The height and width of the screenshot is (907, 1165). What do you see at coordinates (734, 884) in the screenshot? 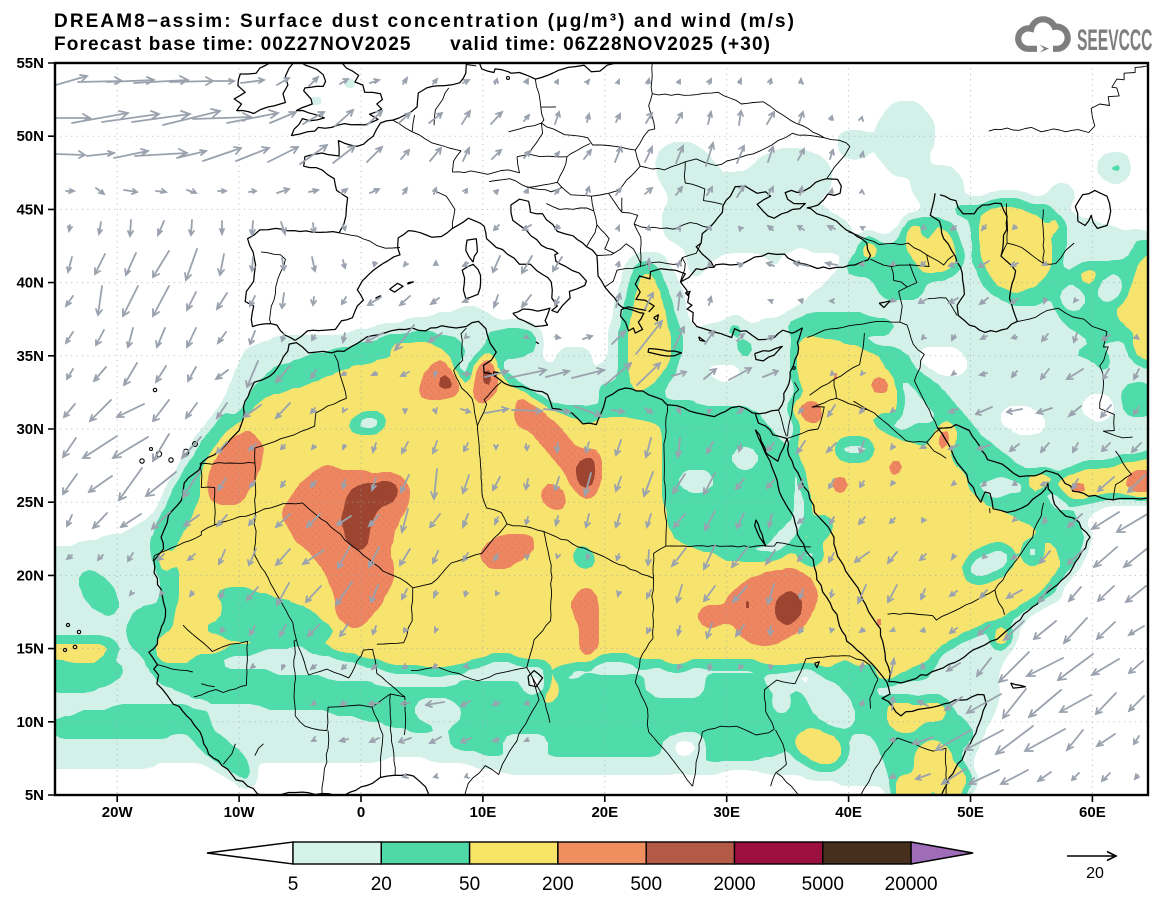
I see `svg-text: 2000` at bounding box center [734, 884].